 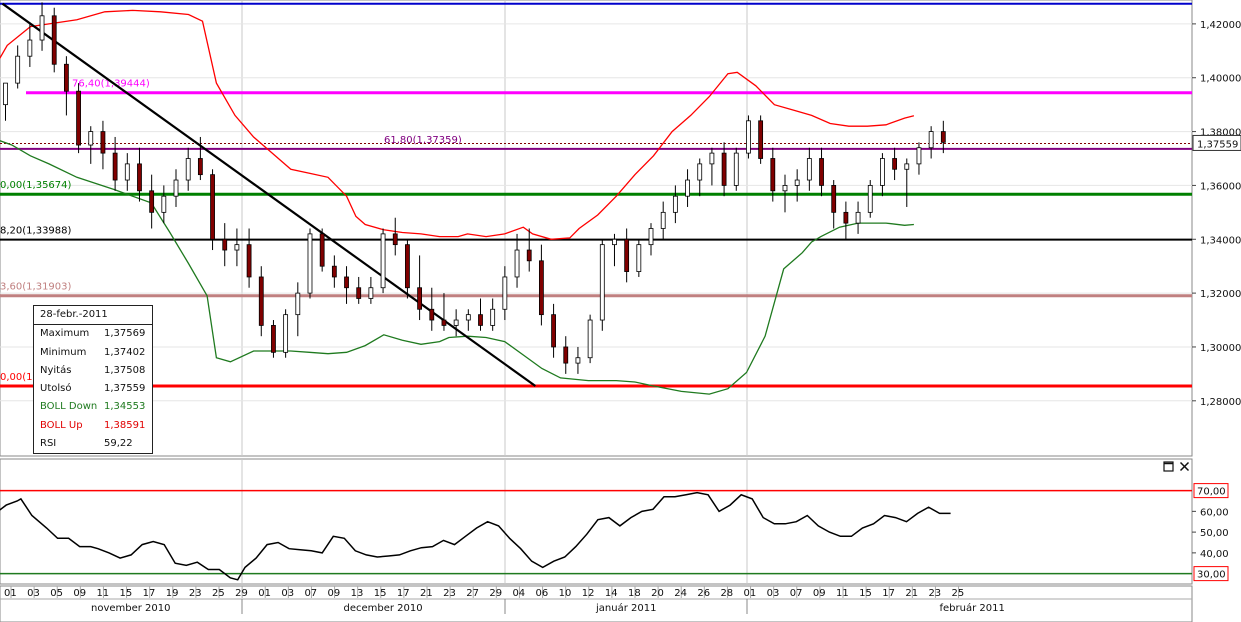 I want to click on info-row: RSI 59,22, so click(x=93, y=444).